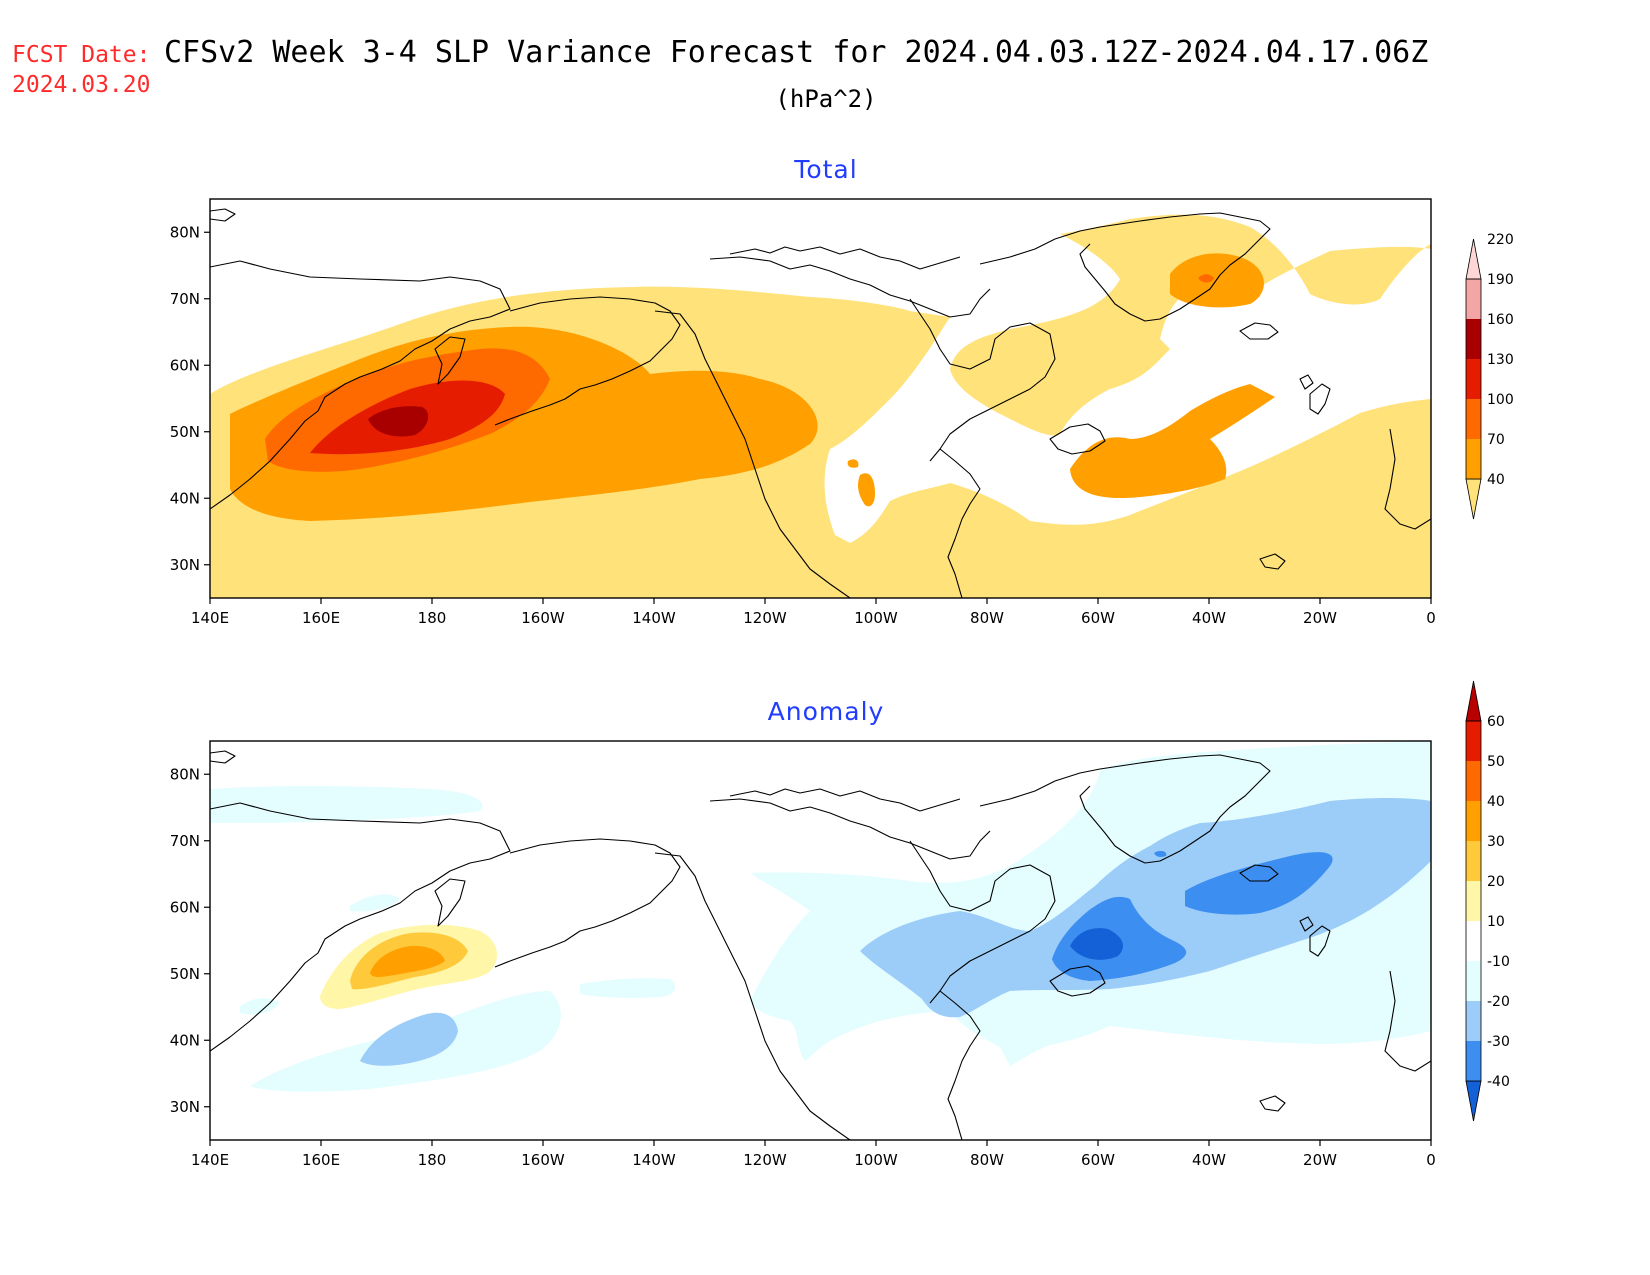 Image resolution: width=1650 pixels, height=1275 pixels. Describe the element at coordinates (543, 618) in the screenshot. I see `x-tick-label: 160W` at that location.